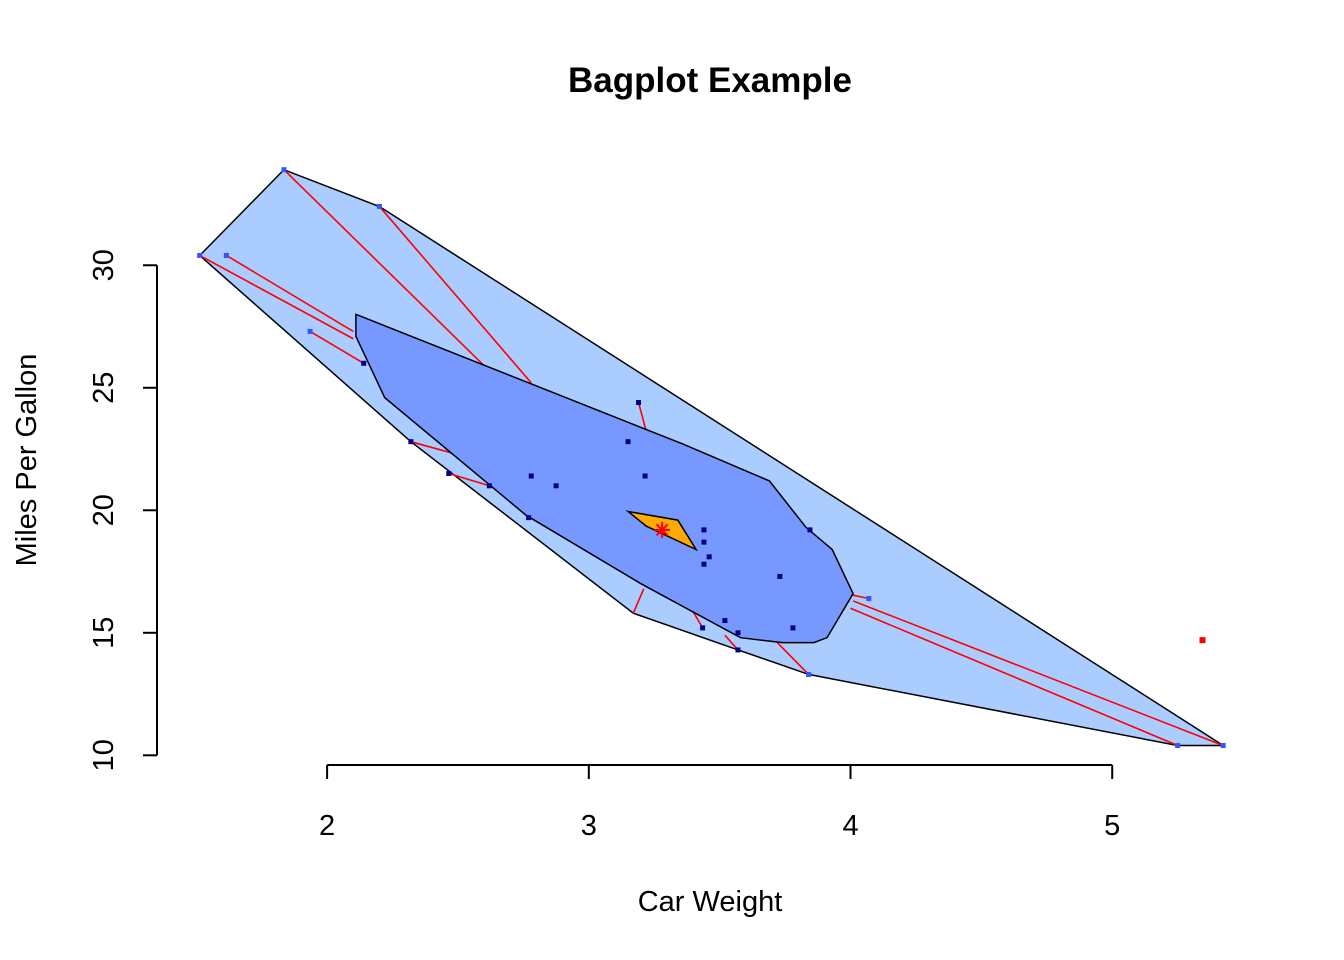 The height and width of the screenshot is (960, 1344). I want to click on x-axis-label: Car Weight, so click(710, 902).